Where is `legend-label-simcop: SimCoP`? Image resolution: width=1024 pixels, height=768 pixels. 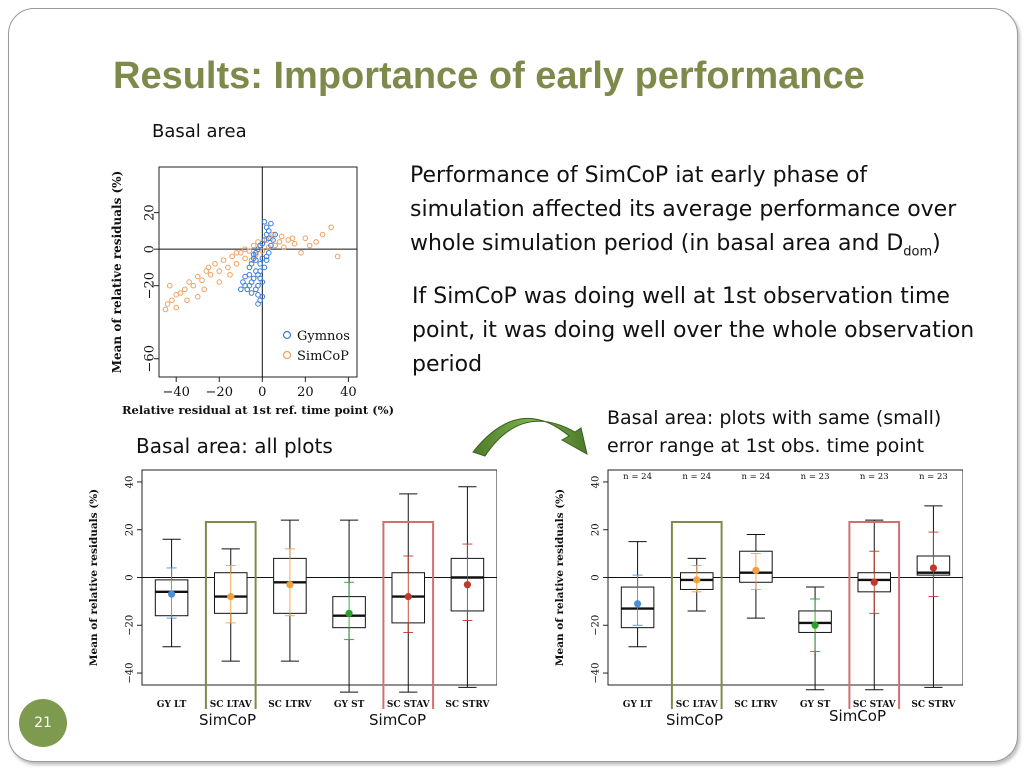
legend-label-simcop: SimCoP is located at coordinates (323, 356).